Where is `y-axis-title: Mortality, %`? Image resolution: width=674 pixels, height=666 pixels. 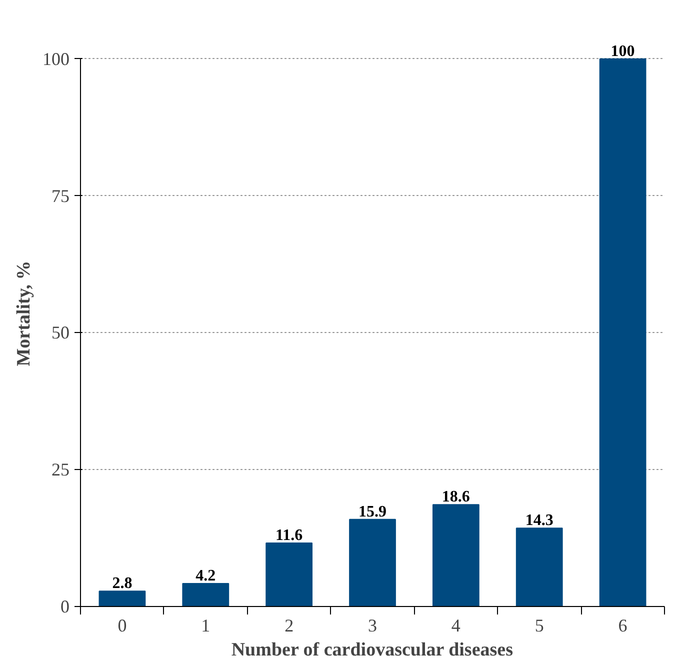
y-axis-title: Mortality, % is located at coordinates (24, 313).